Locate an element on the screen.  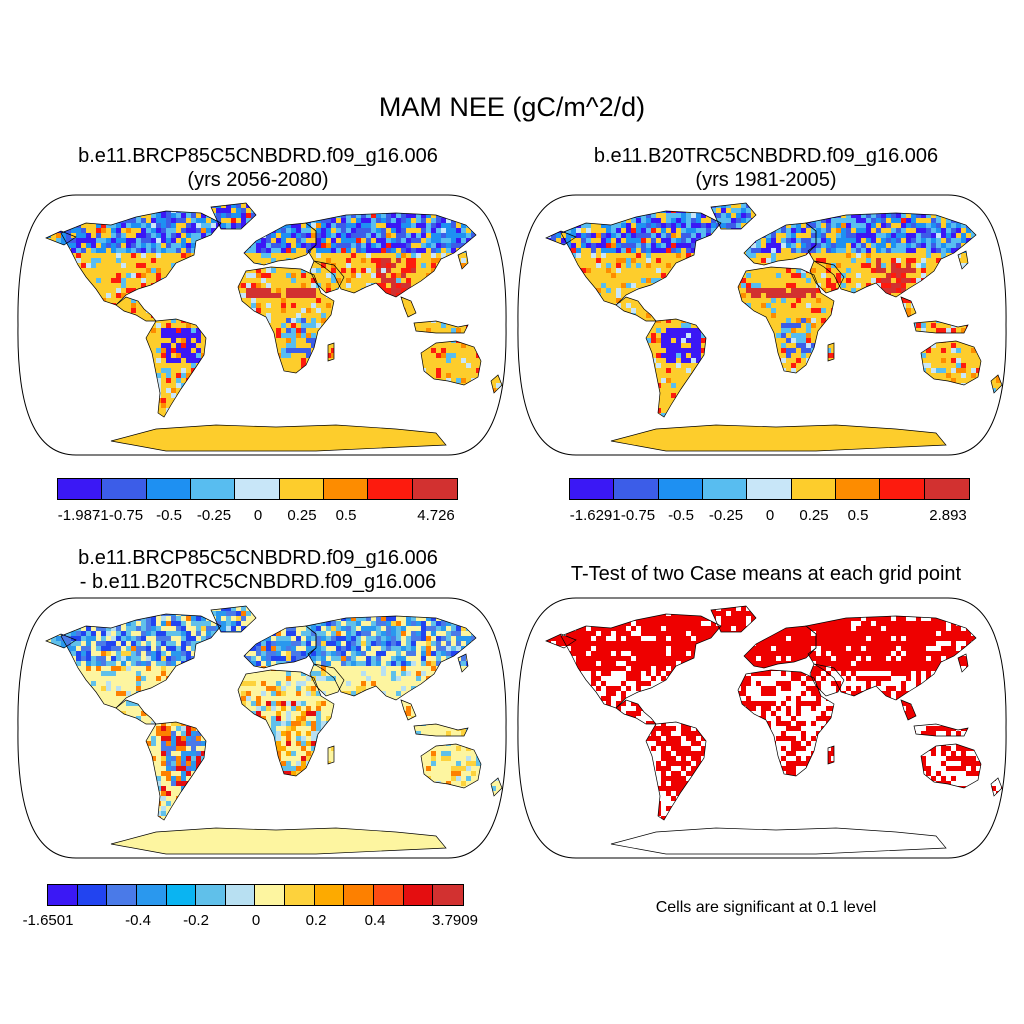
colorbar-tick-label: -1.6501 is located at coordinates (48, 920).